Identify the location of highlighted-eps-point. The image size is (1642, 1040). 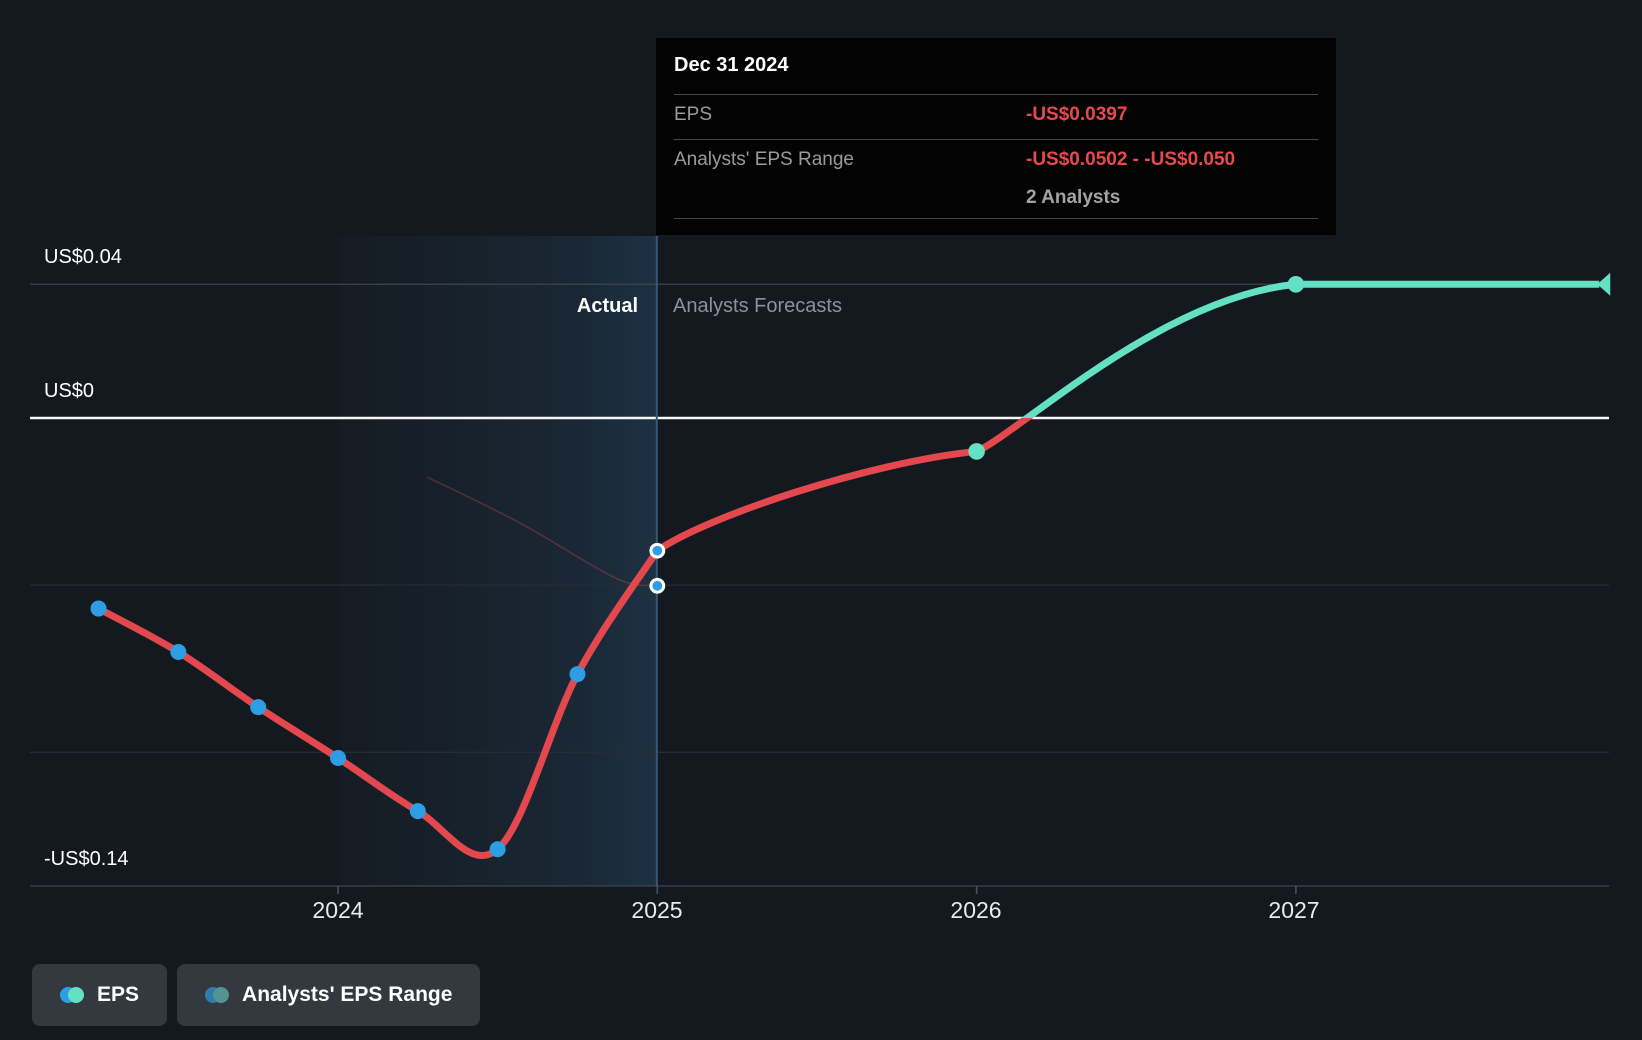
(657, 550).